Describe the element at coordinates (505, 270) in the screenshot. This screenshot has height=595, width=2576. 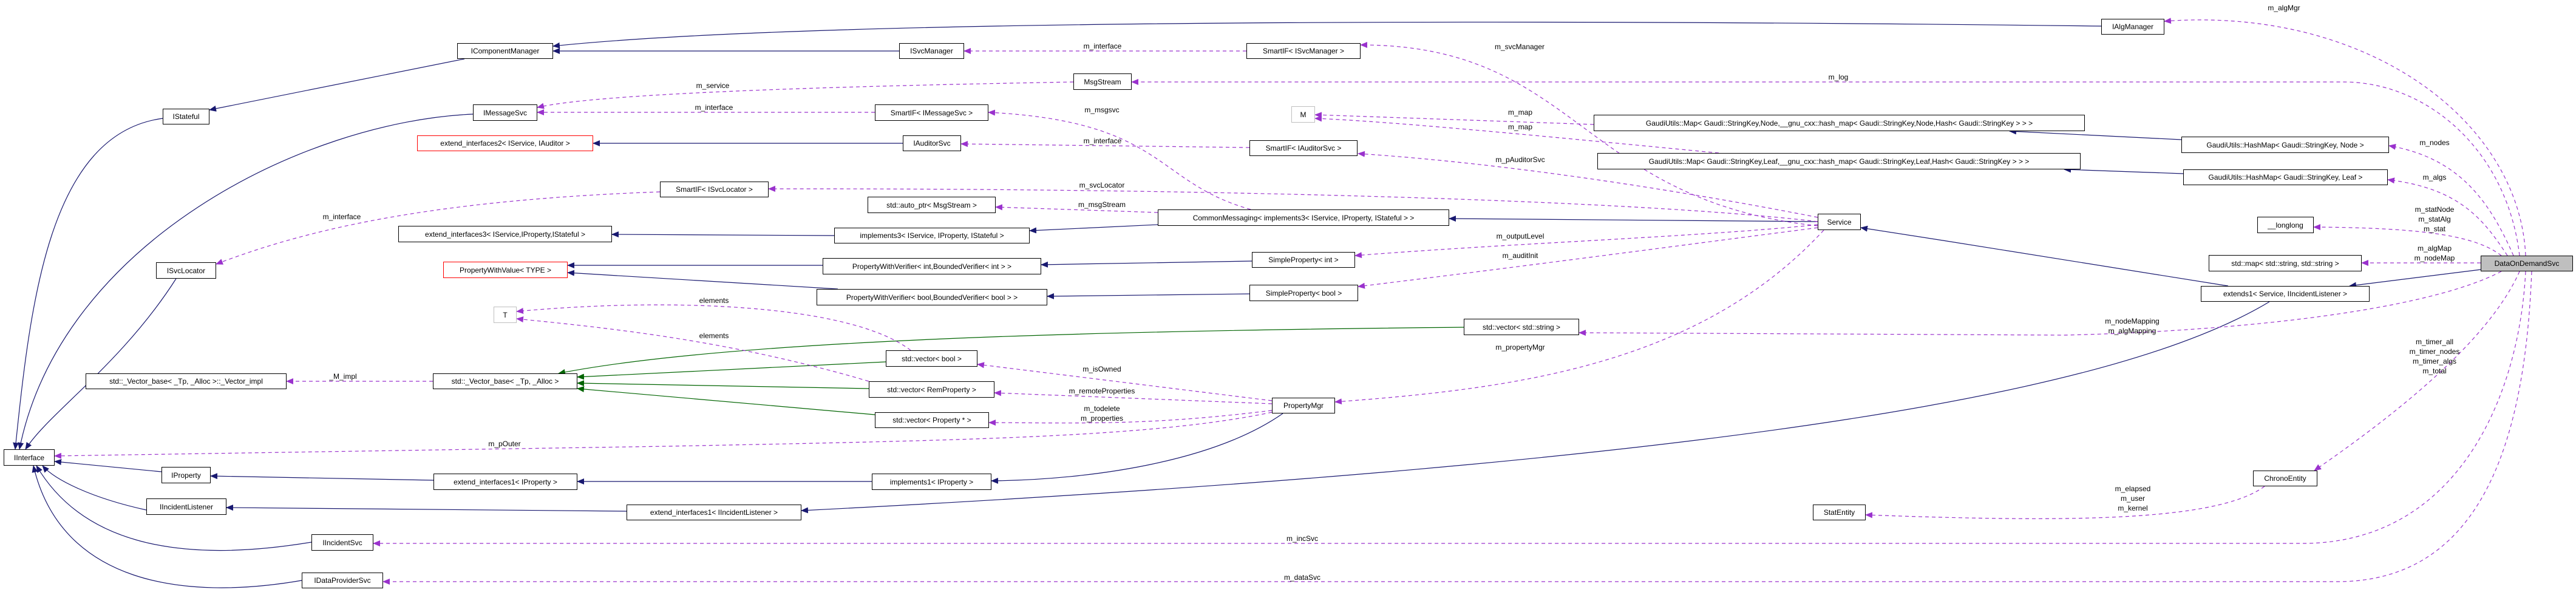
I see `class-node-propertywithvalue-type: PropertyWithValue< TYPE >` at that location.